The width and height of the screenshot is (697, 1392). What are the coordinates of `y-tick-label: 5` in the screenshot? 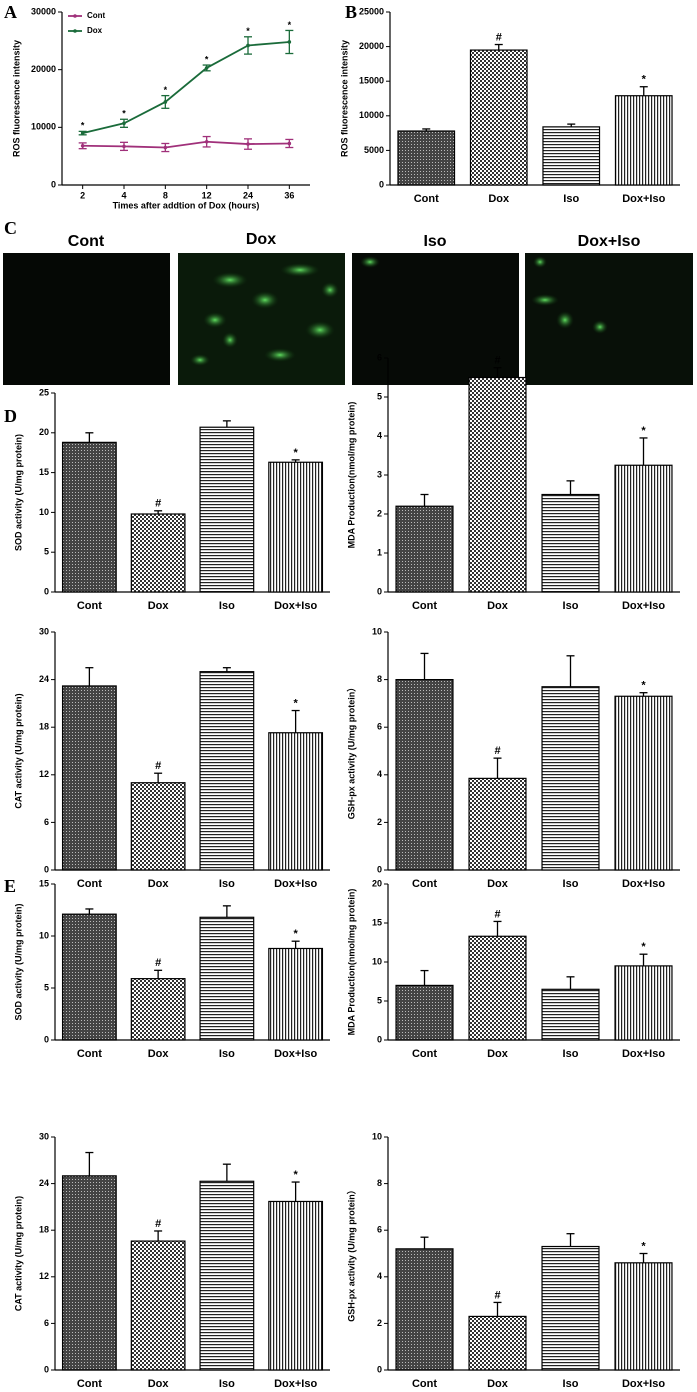 It's located at (379, 396).